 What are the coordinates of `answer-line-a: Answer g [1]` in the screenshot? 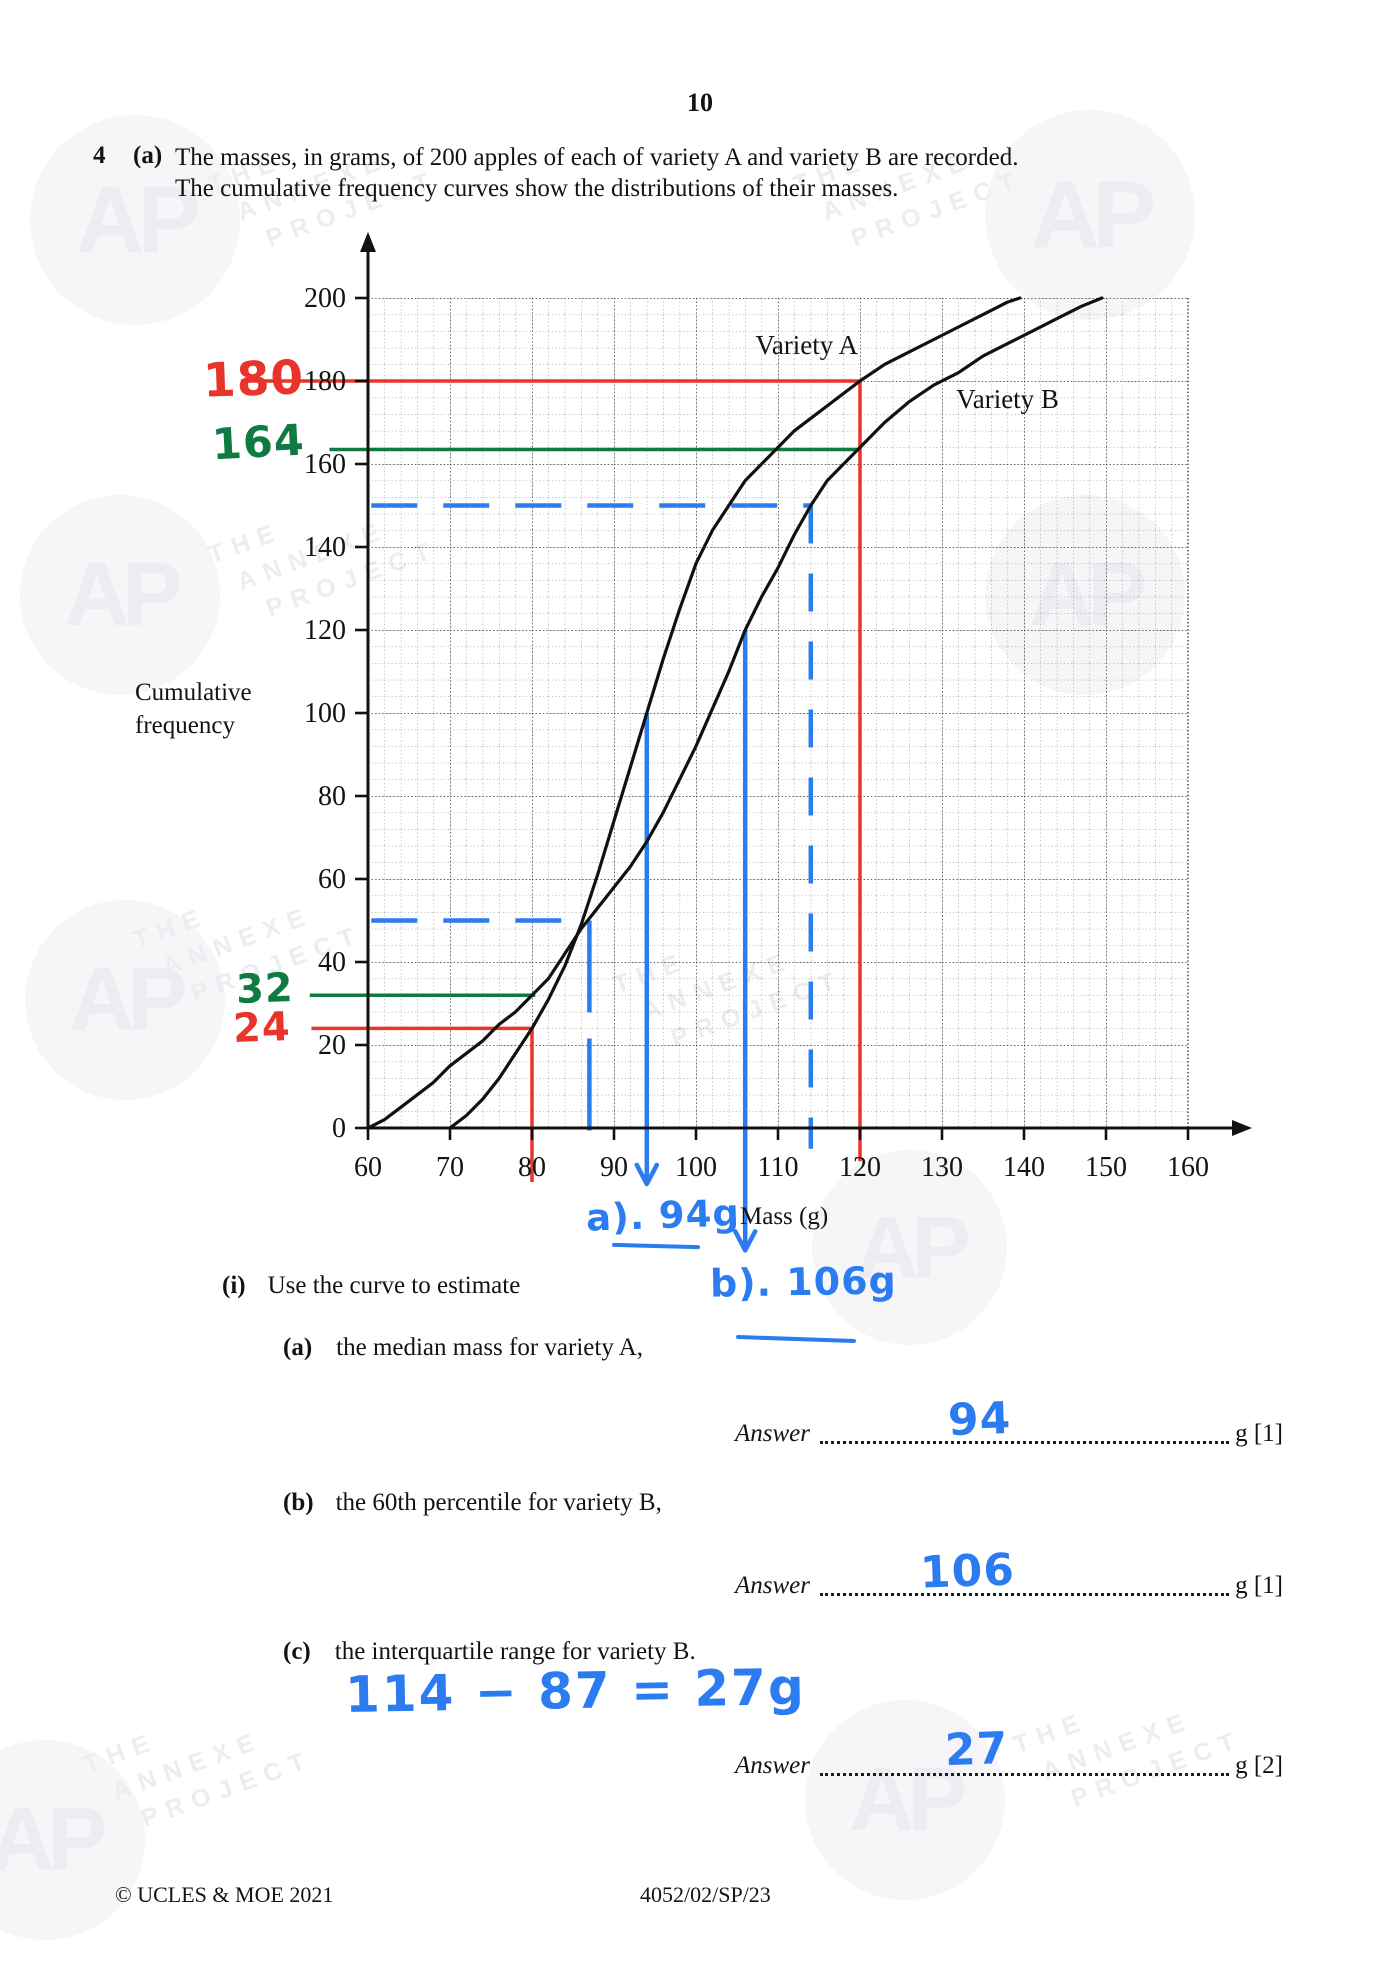 It's located at (1009, 1433).